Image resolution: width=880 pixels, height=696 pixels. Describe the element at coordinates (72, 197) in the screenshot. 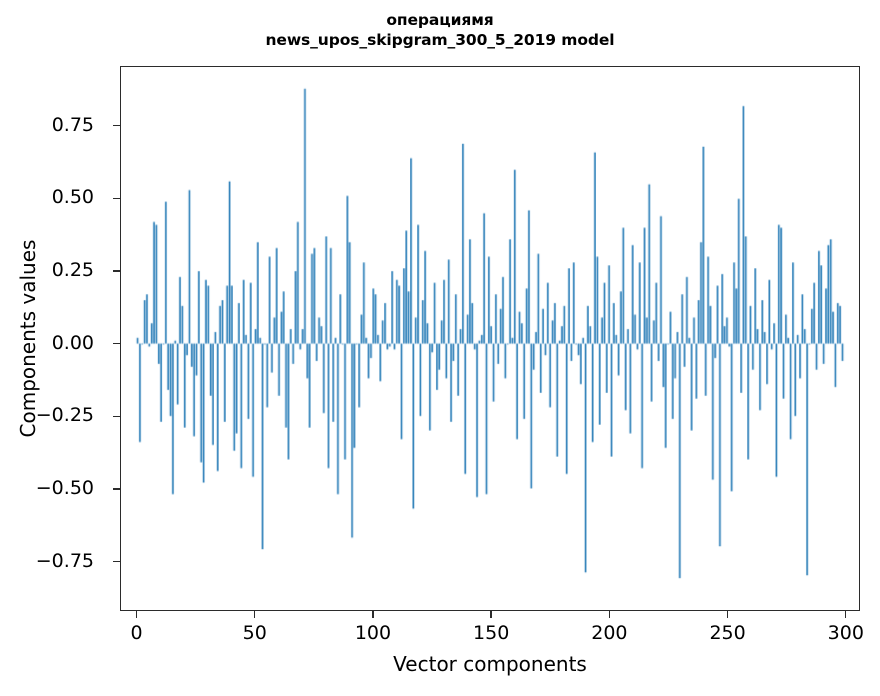

I see `y-tick-label: 0.50` at that location.